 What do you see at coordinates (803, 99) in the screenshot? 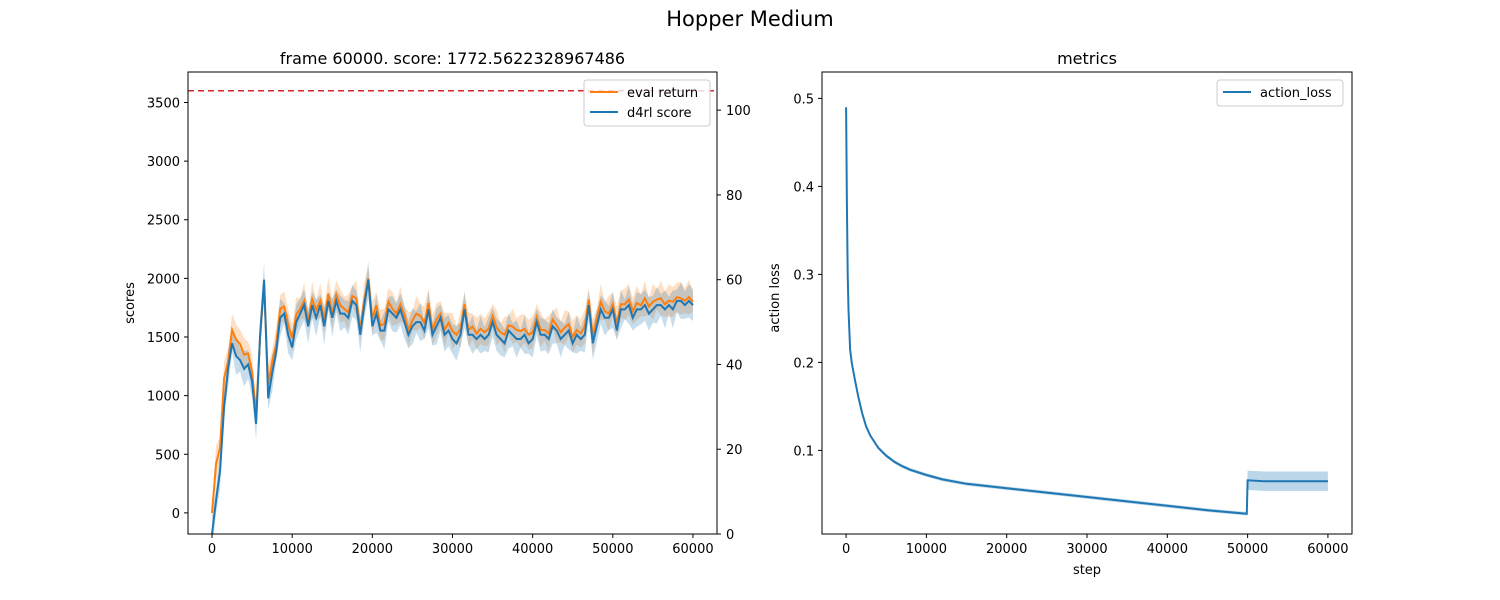
I see `y-tick-label: 0.5` at bounding box center [803, 99].